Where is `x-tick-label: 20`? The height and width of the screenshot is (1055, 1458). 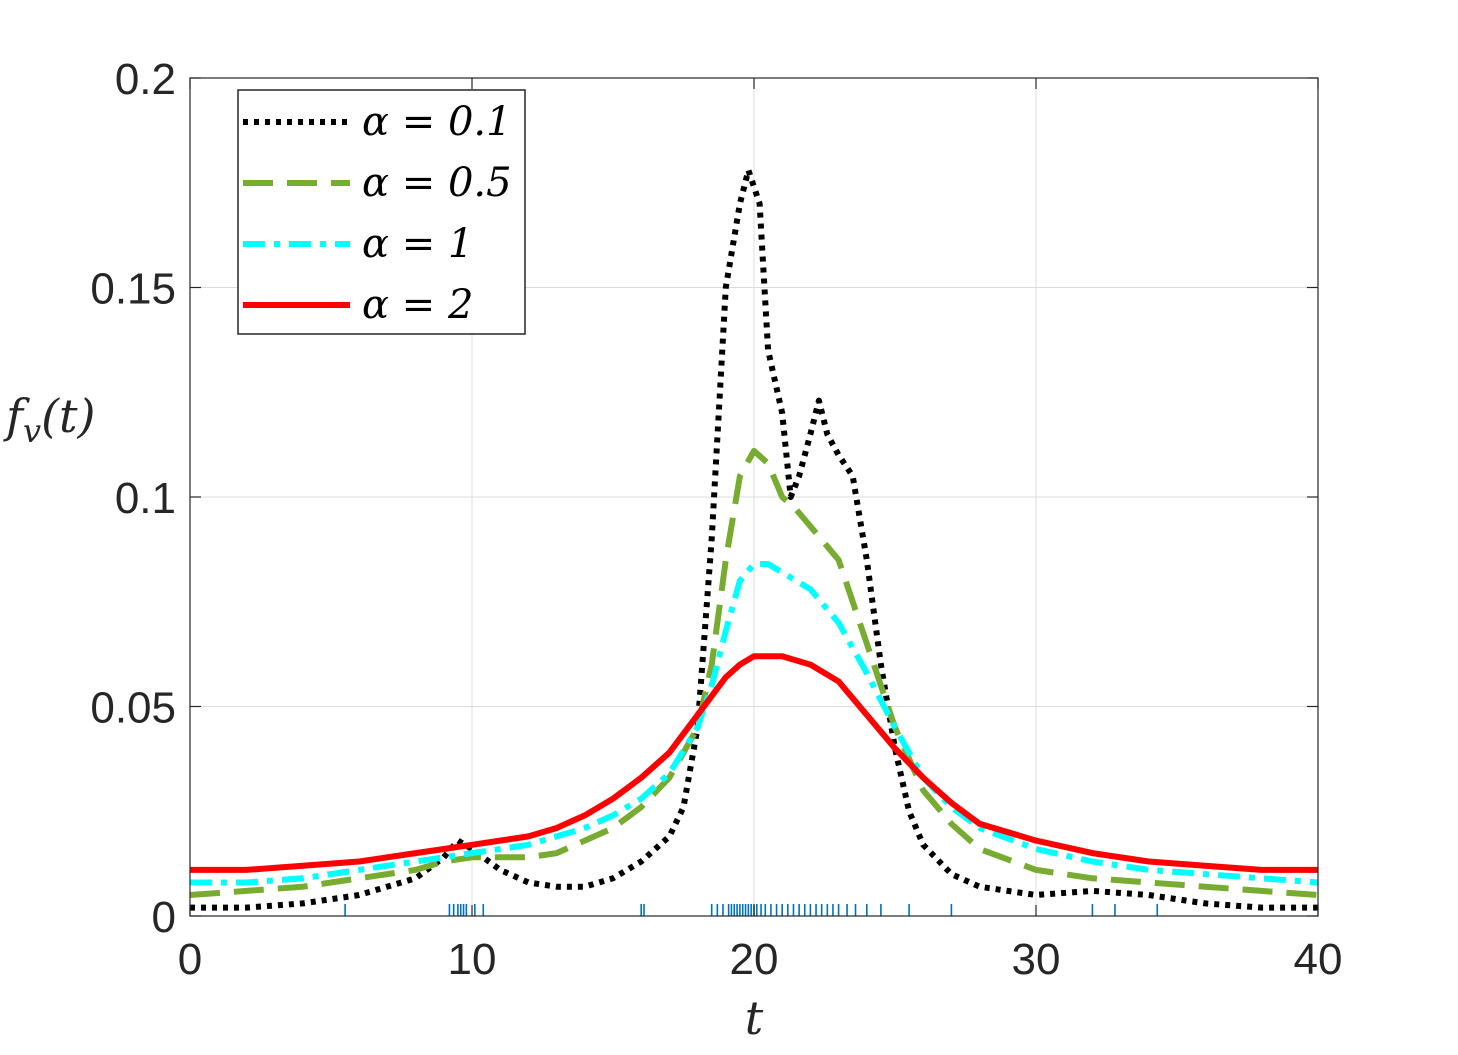
x-tick-label: 20 is located at coordinates (754, 959).